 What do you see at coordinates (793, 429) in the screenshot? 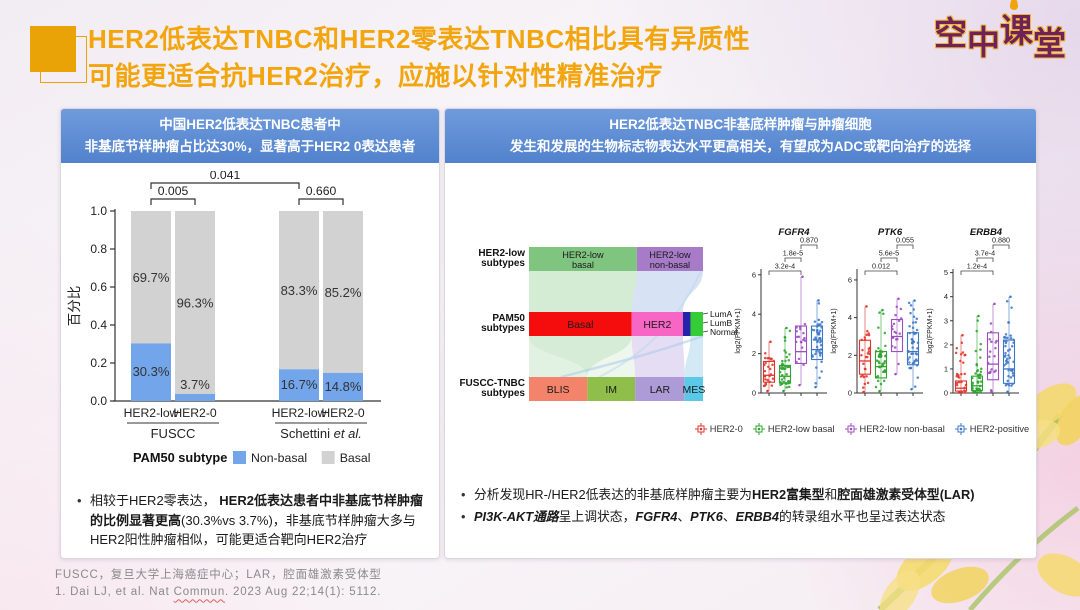
I see `scatter-legend-item: HER2-low basal` at bounding box center [793, 429].